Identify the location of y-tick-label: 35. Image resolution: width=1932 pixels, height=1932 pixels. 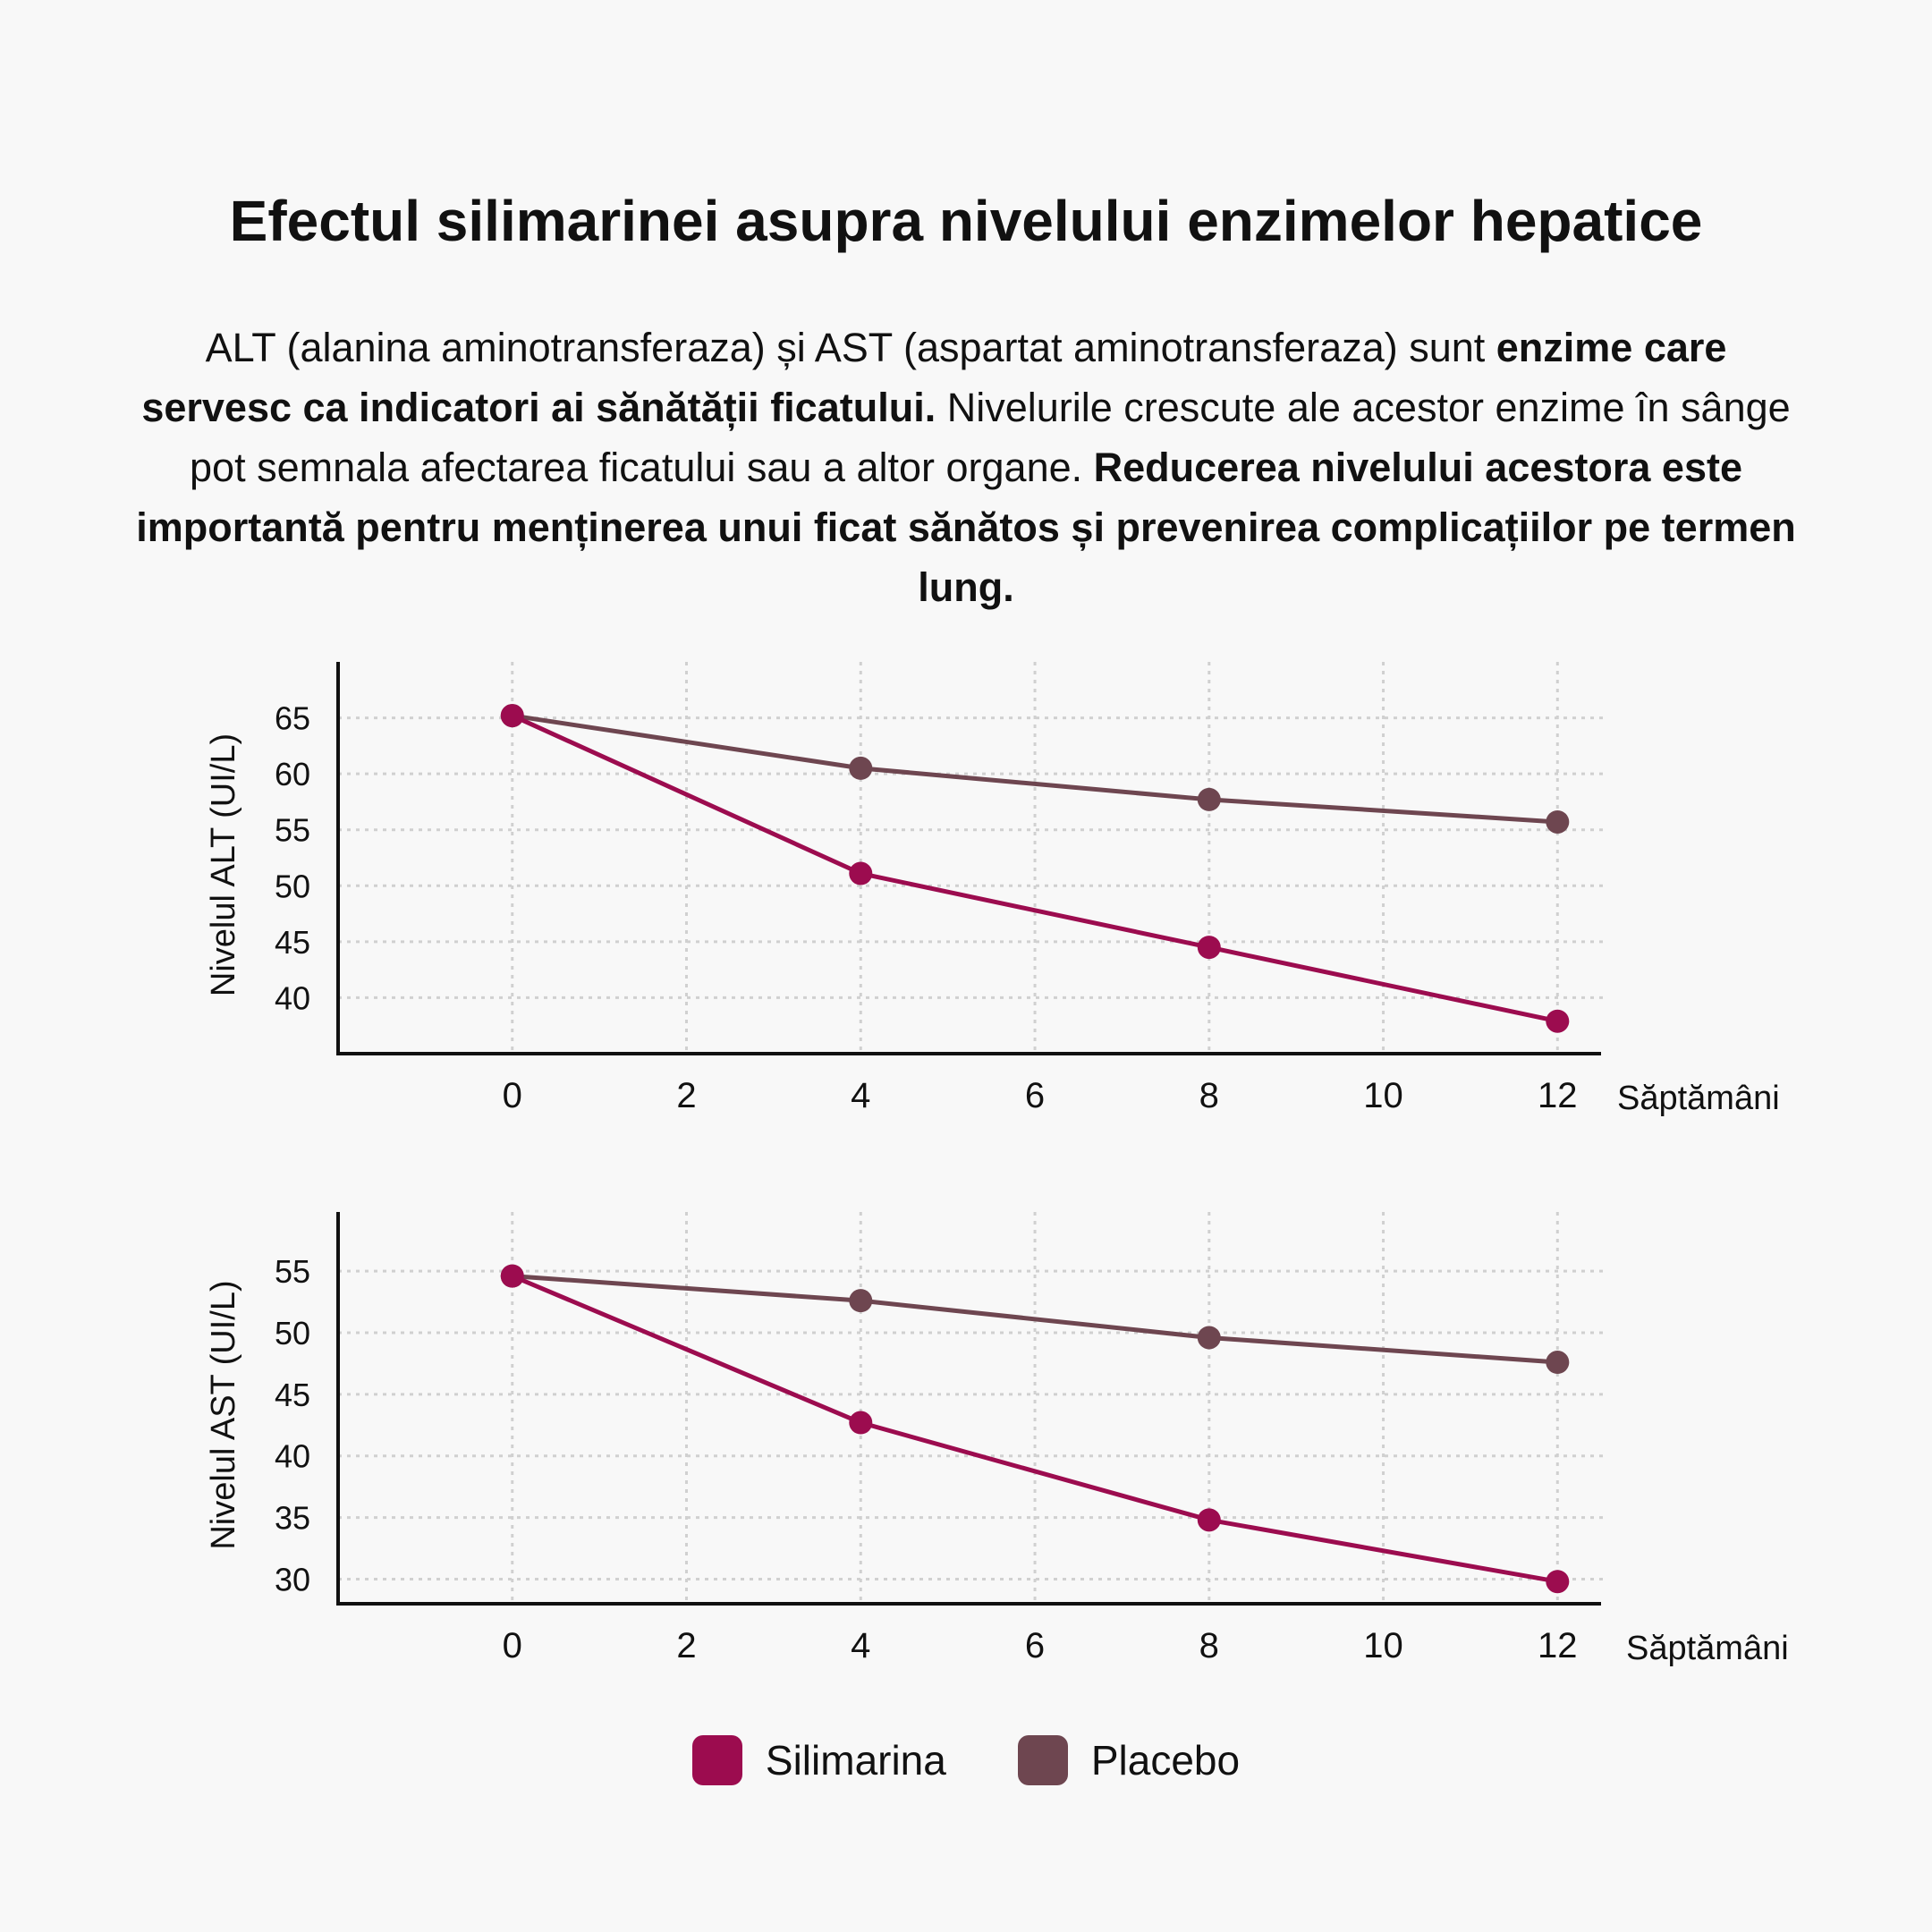
(292, 1518).